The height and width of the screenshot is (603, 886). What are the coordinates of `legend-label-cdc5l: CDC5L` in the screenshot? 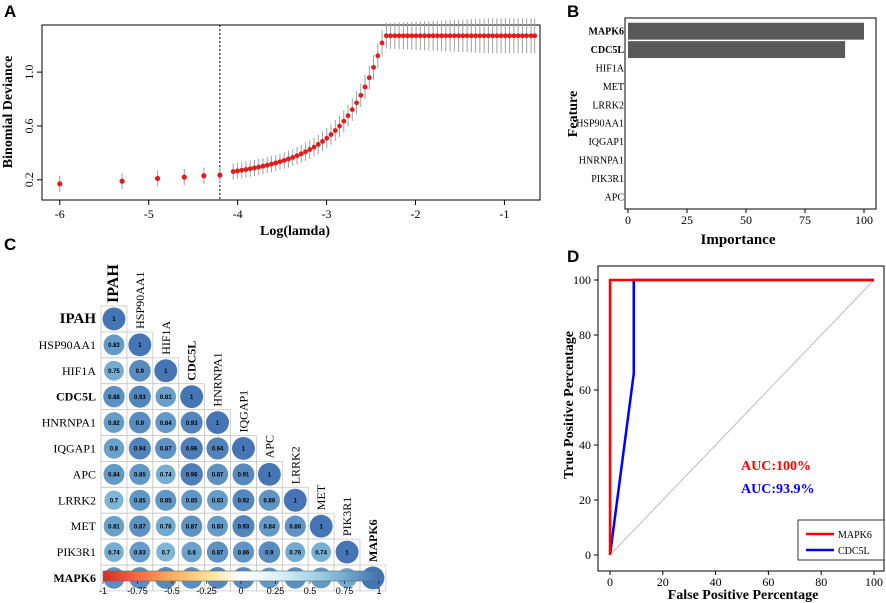 It's located at (854, 551).